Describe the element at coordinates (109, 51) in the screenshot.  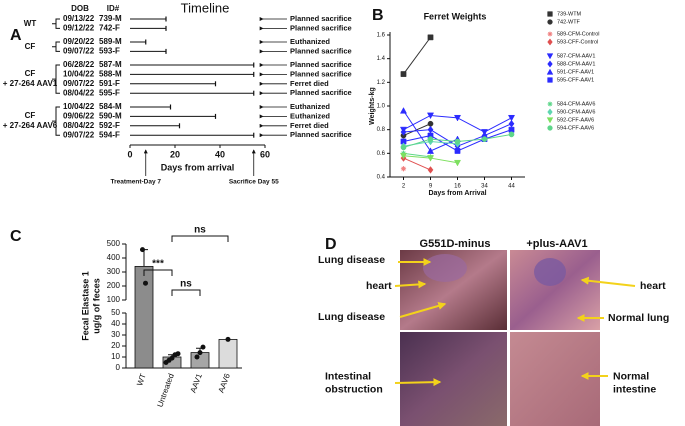
I see `animal-id: 593-F` at that location.